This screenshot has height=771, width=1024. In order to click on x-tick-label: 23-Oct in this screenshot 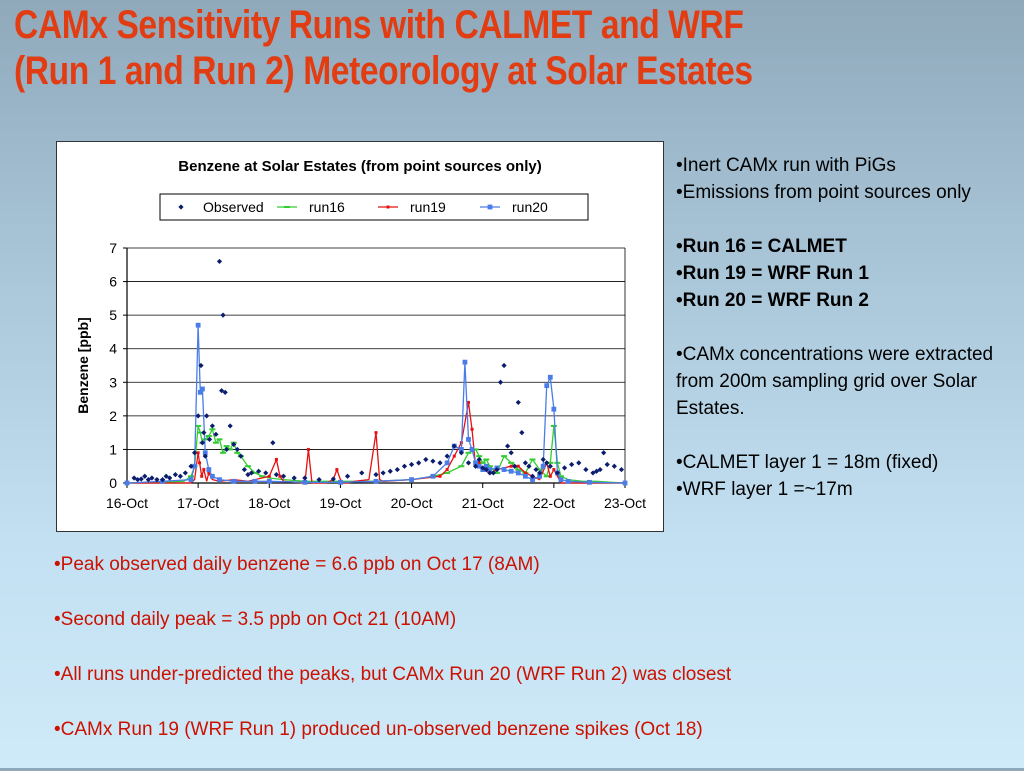, I will do `click(625, 503)`.